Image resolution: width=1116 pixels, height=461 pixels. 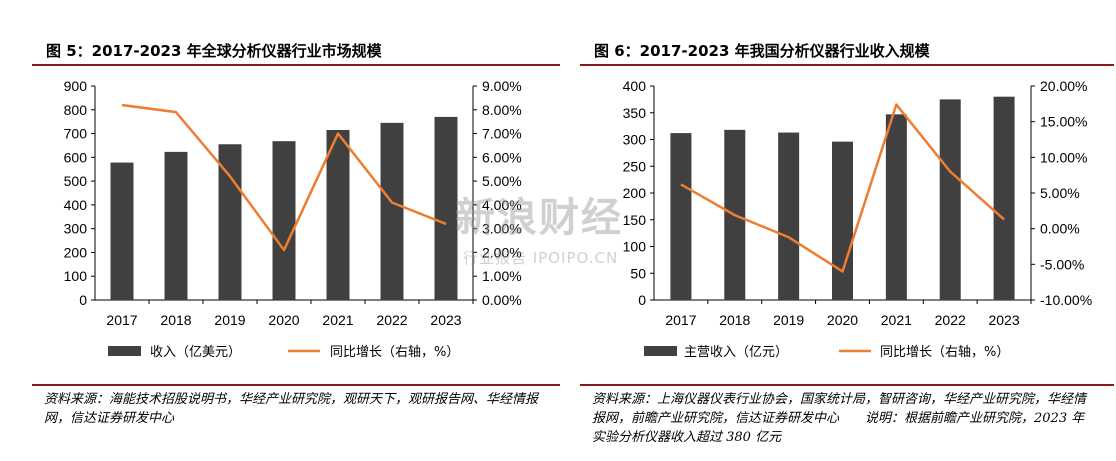 I want to click on y-right-tick-label: 8.00%, so click(x=502, y=110).